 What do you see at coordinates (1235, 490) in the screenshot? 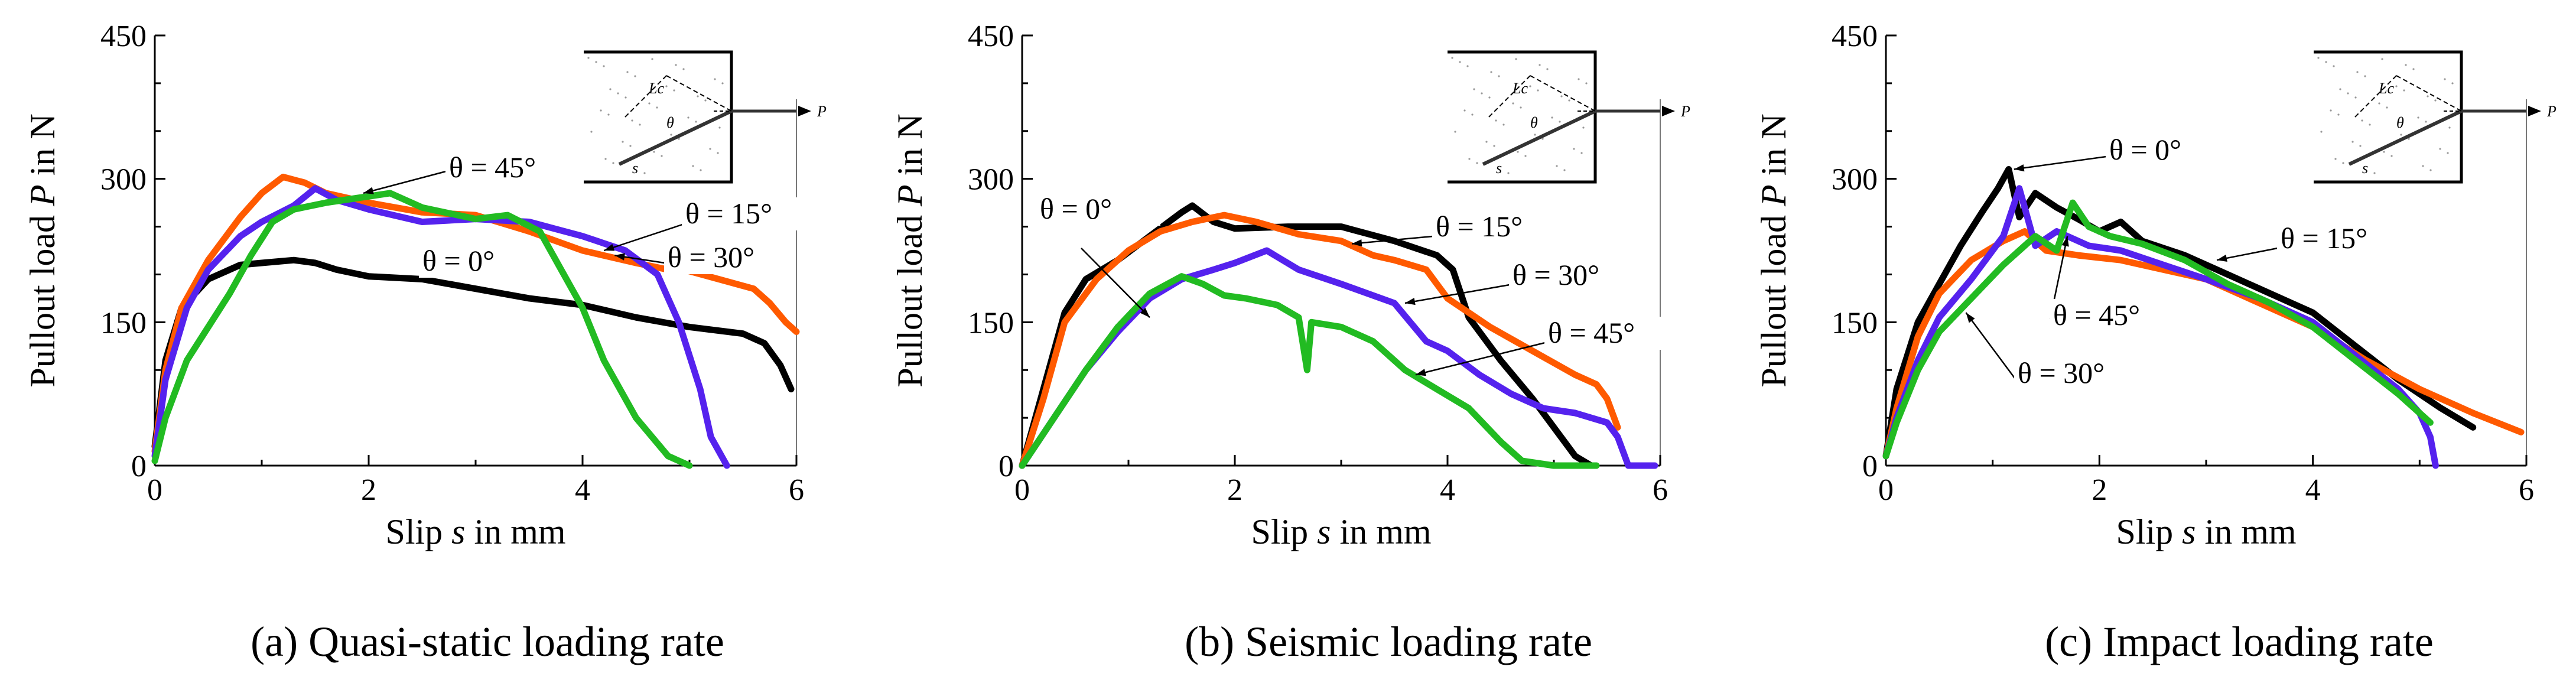
I see `x-tick-label: 2` at bounding box center [1235, 490].